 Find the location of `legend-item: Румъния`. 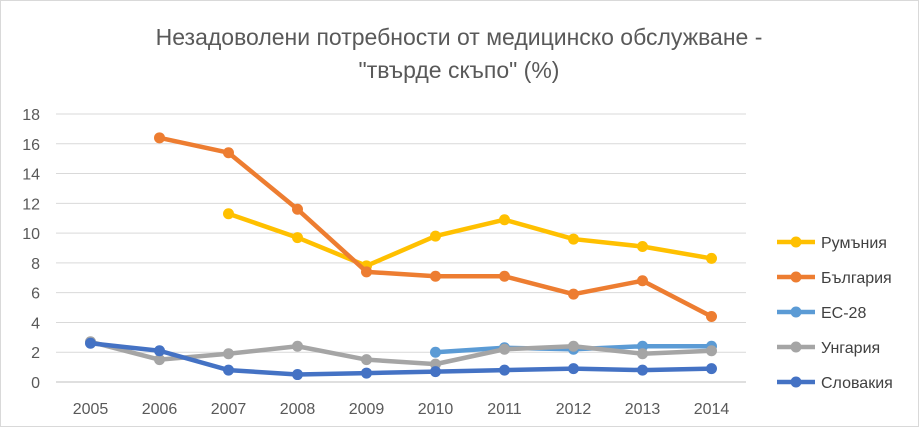

legend-item: Румъния is located at coordinates (832, 243).